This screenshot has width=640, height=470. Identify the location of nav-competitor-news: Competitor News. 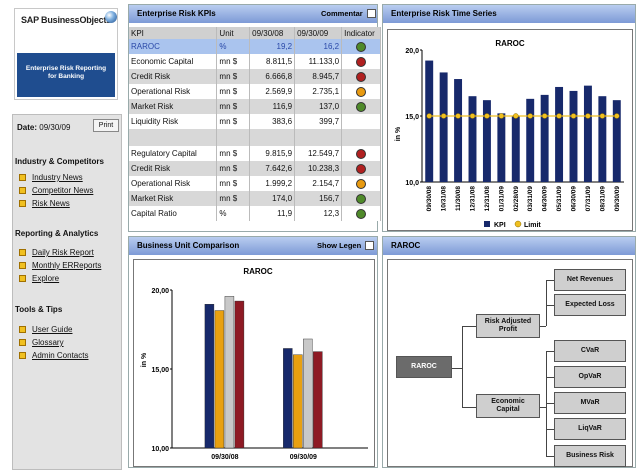
(56, 190).